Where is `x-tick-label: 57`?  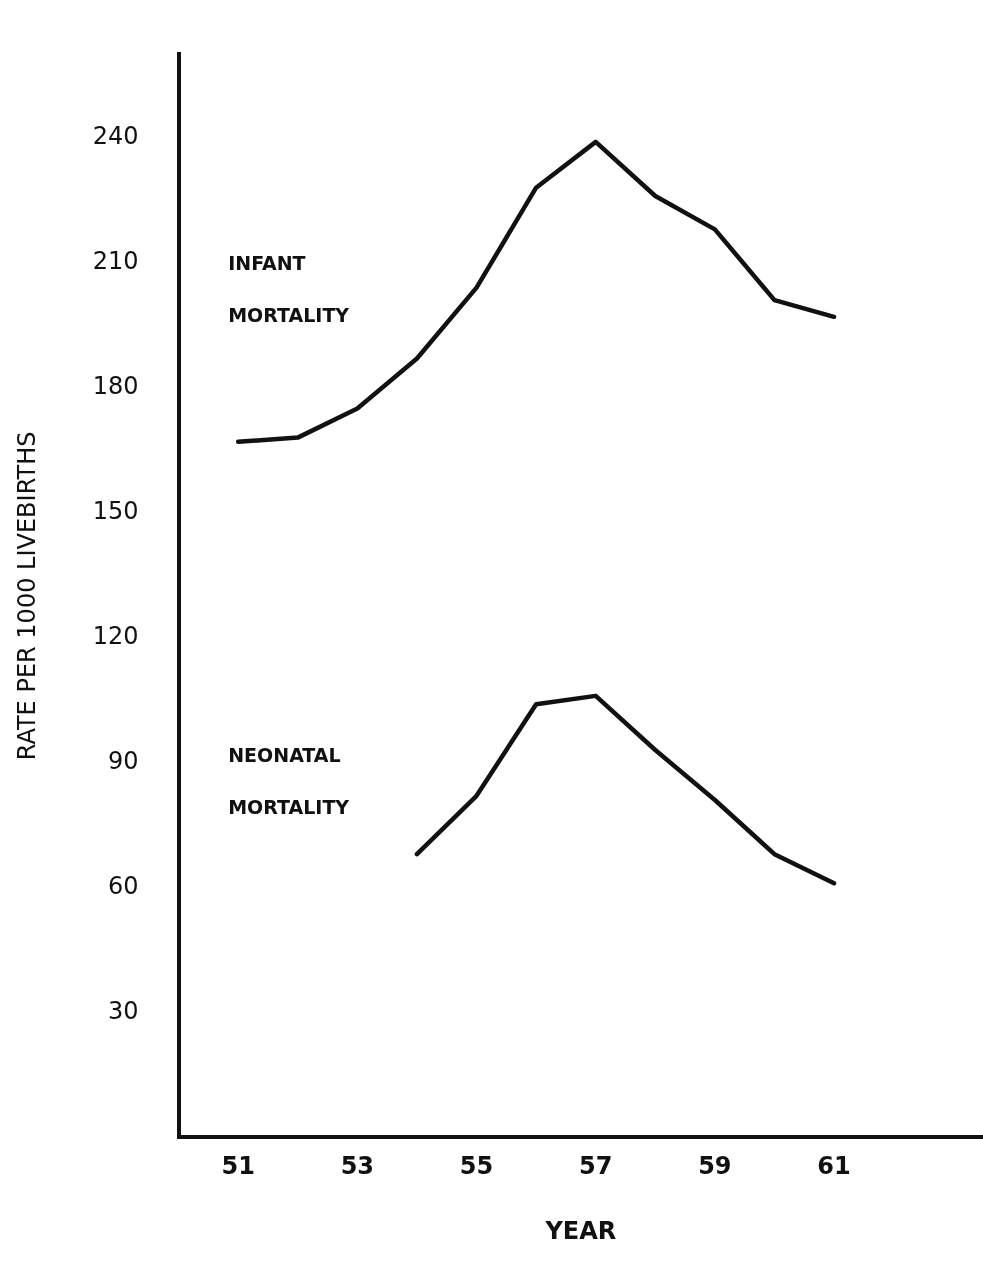
x-tick-label: 57 is located at coordinates (596, 1166).